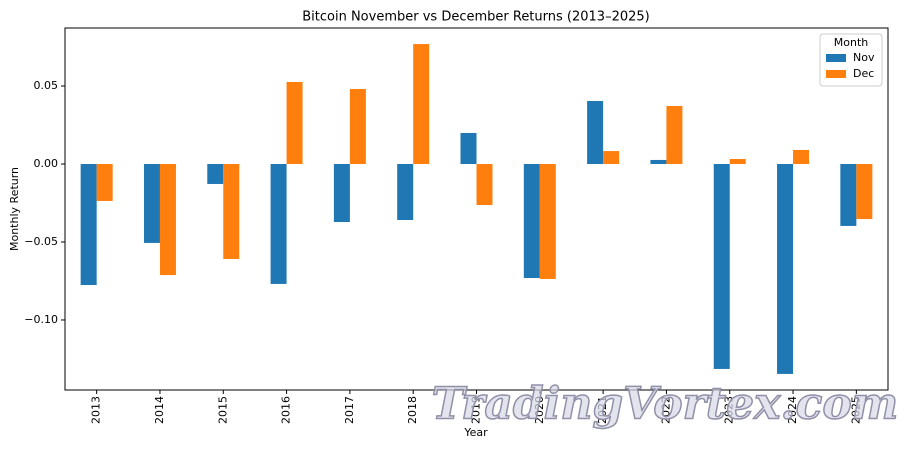 The image size is (900, 450). Describe the element at coordinates (349, 410) in the screenshot. I see `x-tick-label: 2017` at that location.